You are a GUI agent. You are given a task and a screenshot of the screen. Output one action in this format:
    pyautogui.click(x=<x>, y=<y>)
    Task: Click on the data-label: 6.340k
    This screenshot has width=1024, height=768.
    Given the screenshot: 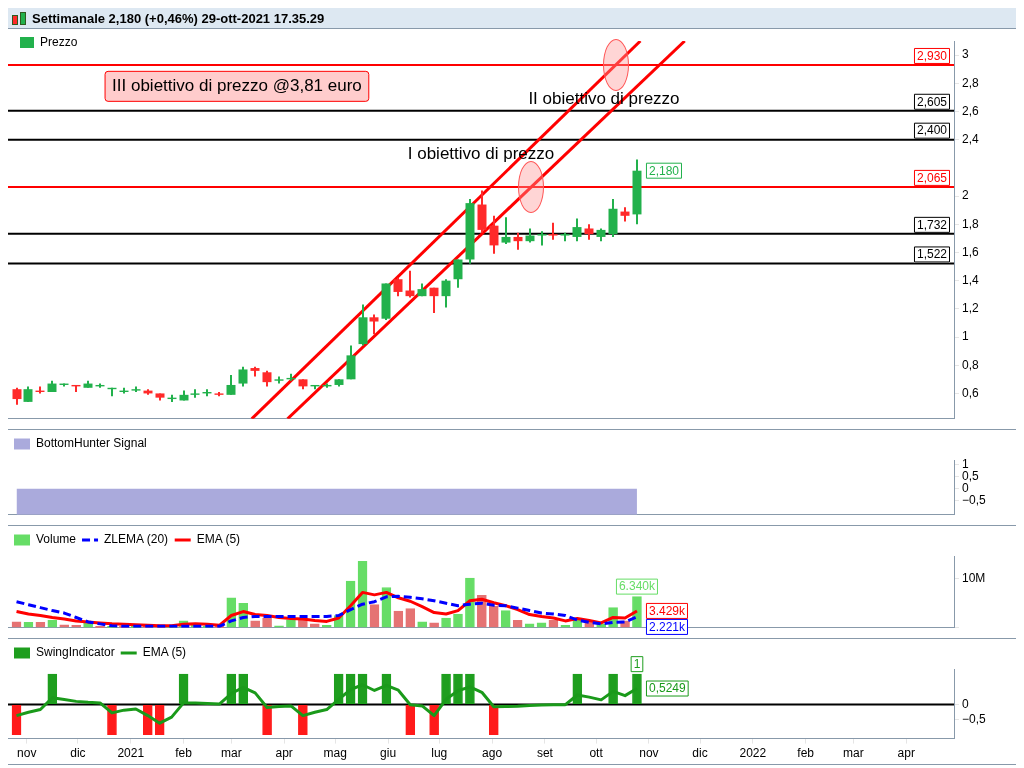 What is the action you would take?
    pyautogui.click(x=637, y=586)
    